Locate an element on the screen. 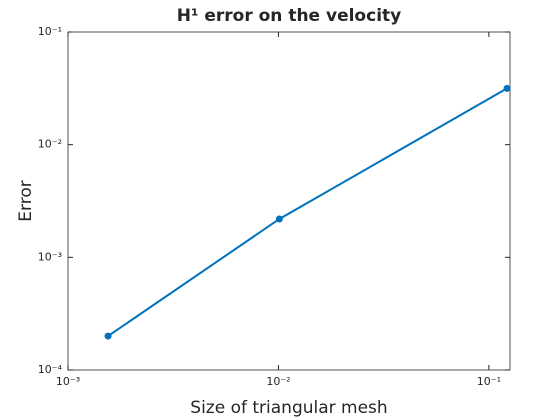  x-tick-label: 10⁻³ is located at coordinates (68, 381).